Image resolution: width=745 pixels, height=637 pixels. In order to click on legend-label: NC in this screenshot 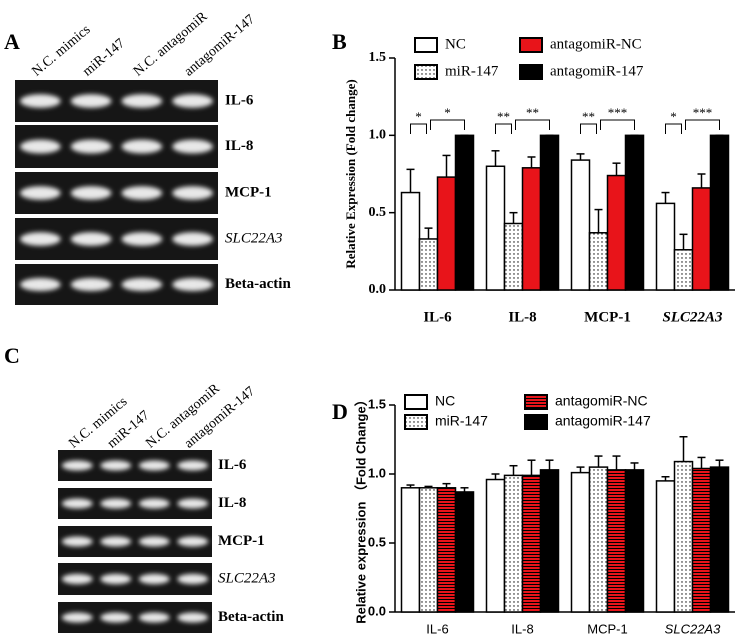, I will do `click(445, 401)`.